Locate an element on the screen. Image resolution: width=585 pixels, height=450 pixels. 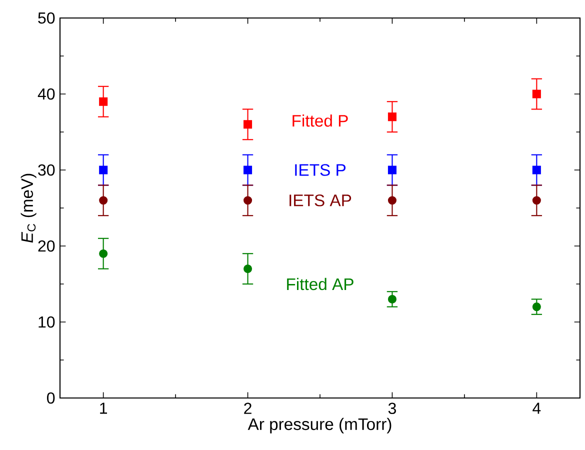
x-tick-label: 2 is located at coordinates (248, 408).